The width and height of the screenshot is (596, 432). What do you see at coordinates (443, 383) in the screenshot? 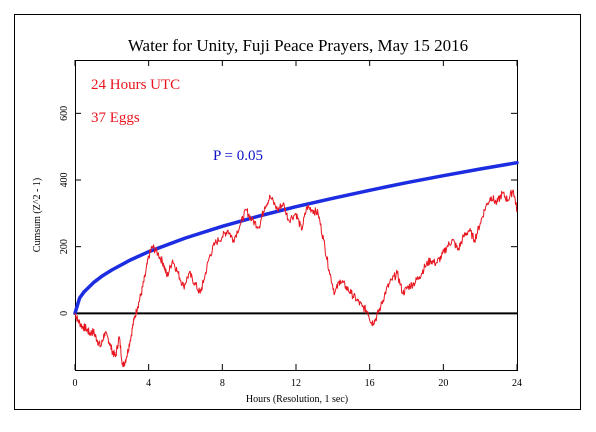
I see `x-tick-label: 20` at bounding box center [443, 383].